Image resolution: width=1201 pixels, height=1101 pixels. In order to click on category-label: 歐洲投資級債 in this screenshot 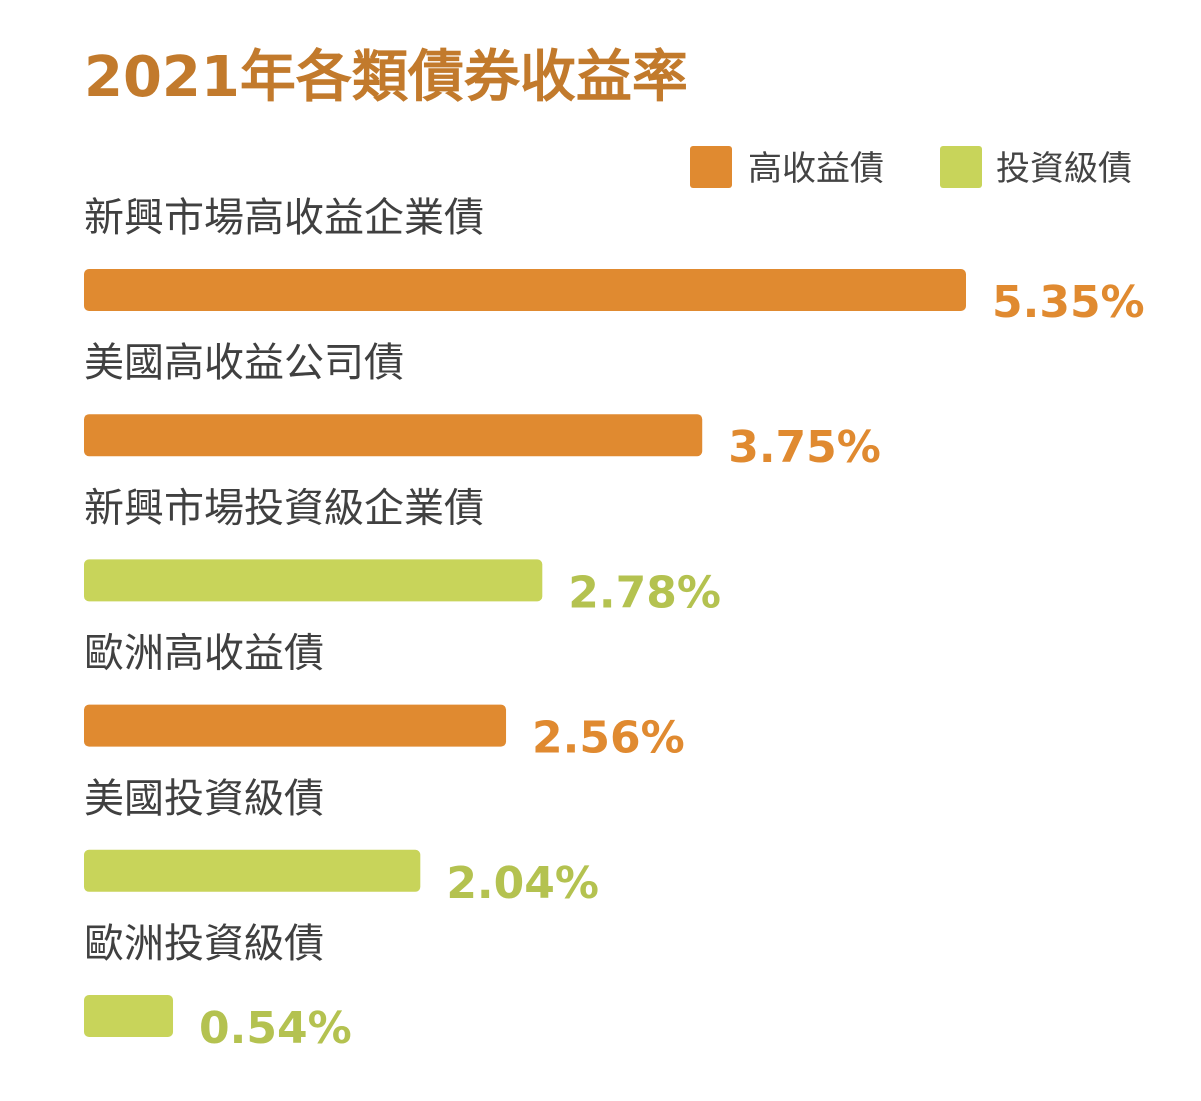, I will do `click(204, 944)`.